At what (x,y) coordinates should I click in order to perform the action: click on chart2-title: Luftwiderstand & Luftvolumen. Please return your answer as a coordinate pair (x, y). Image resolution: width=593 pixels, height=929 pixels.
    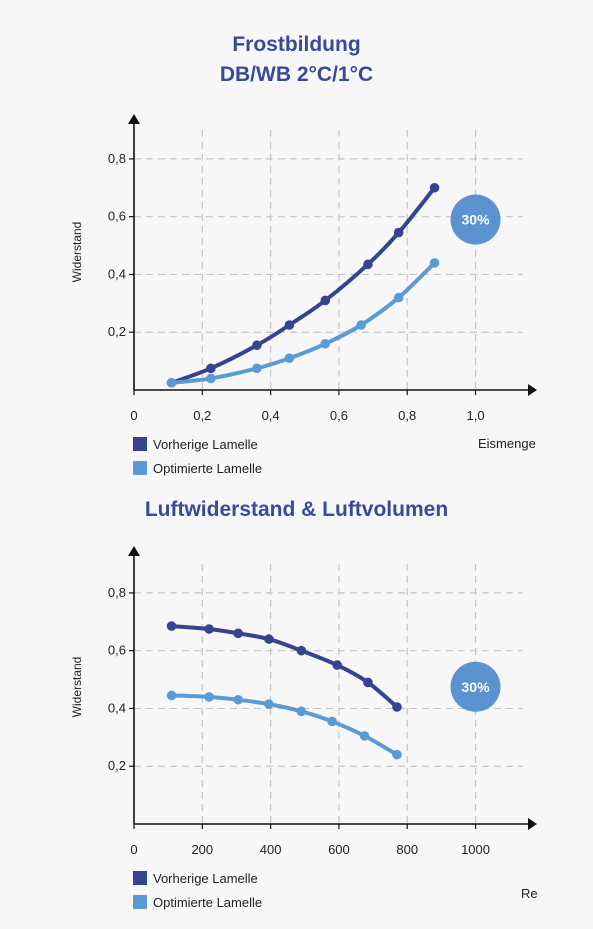
    Looking at the image, I should click on (296, 509).